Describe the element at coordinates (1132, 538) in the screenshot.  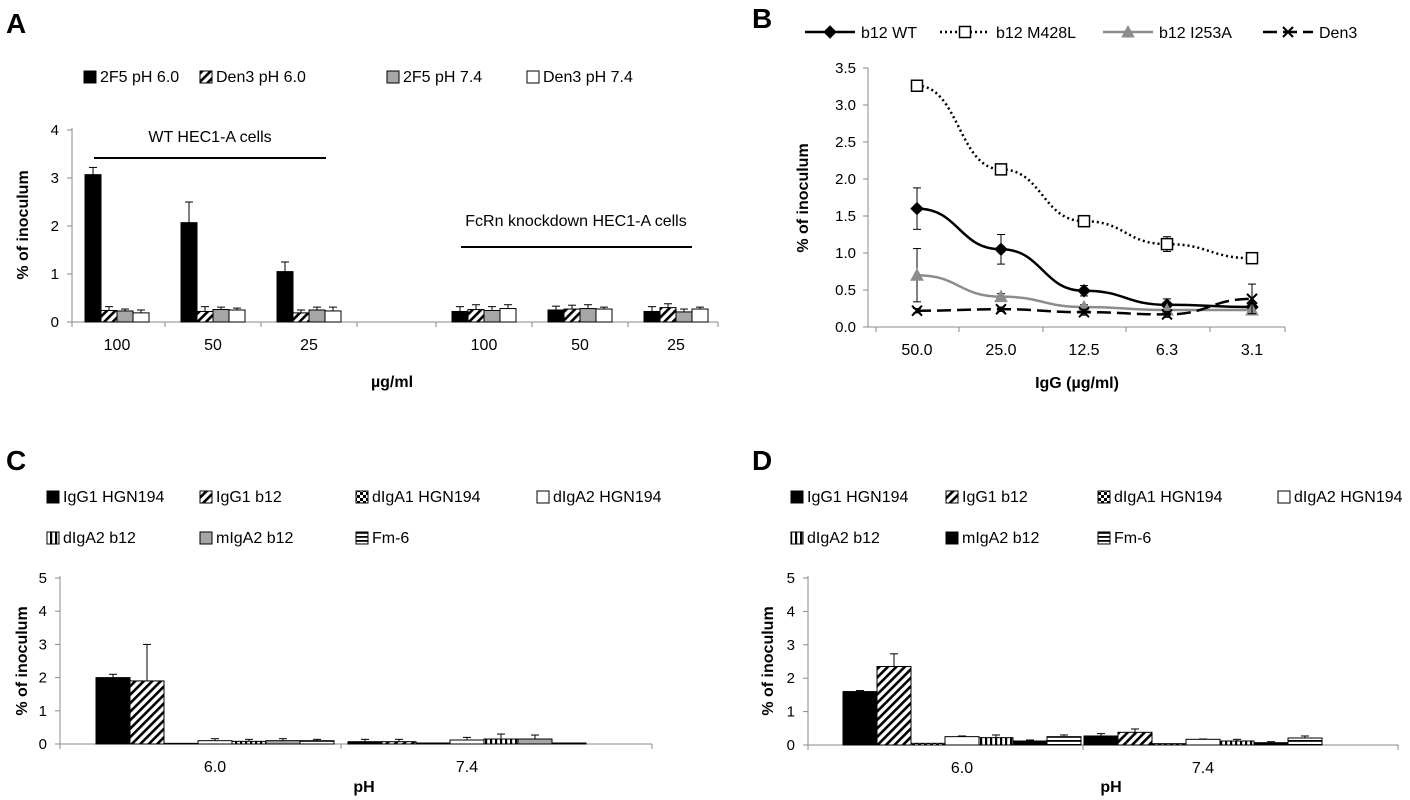
I see `legend-label: Fm-6` at that location.